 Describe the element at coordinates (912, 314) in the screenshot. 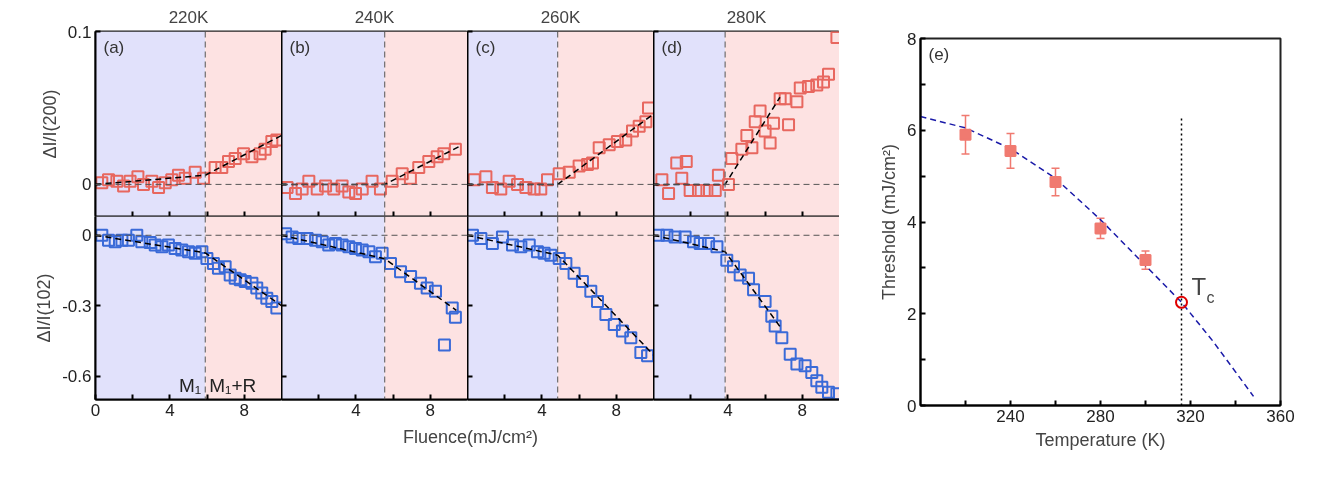

I see `y-tick-label: 2` at that location.